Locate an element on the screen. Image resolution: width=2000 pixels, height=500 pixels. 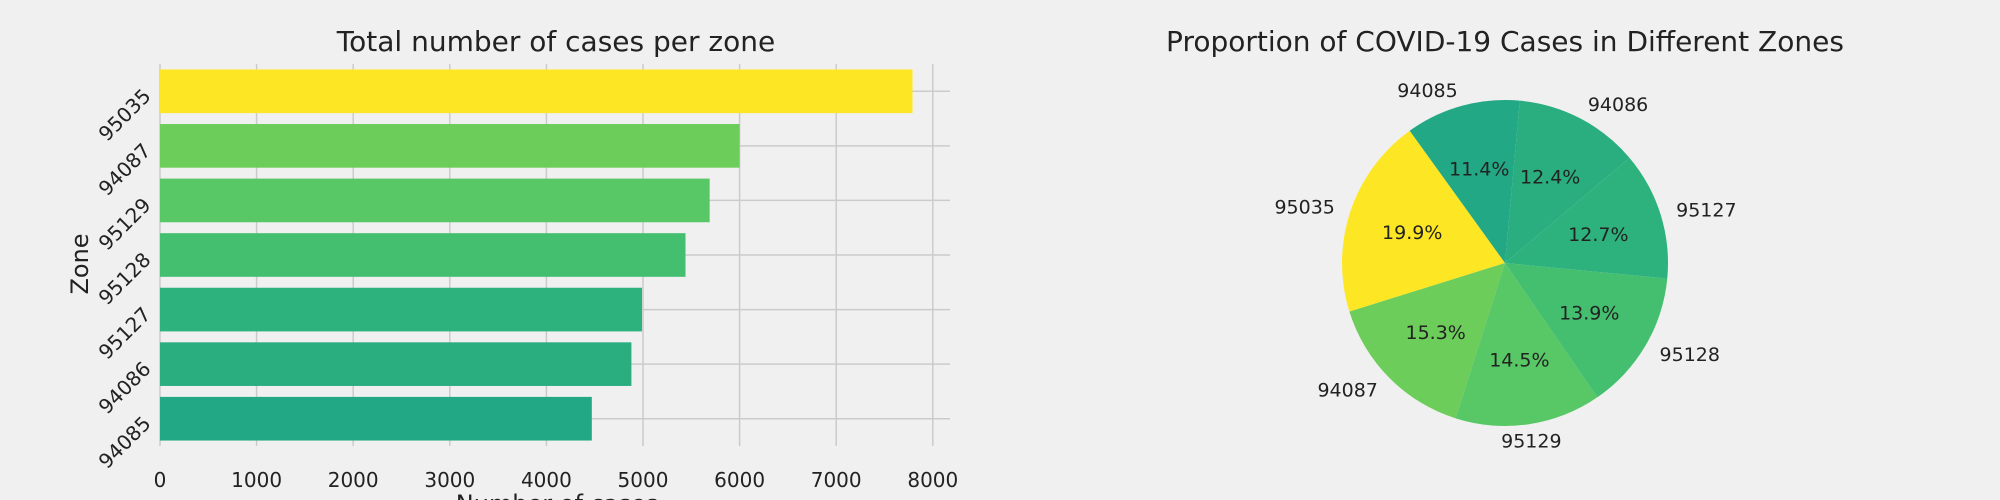
y-tick-label: 94086 is located at coordinates (125, 388).